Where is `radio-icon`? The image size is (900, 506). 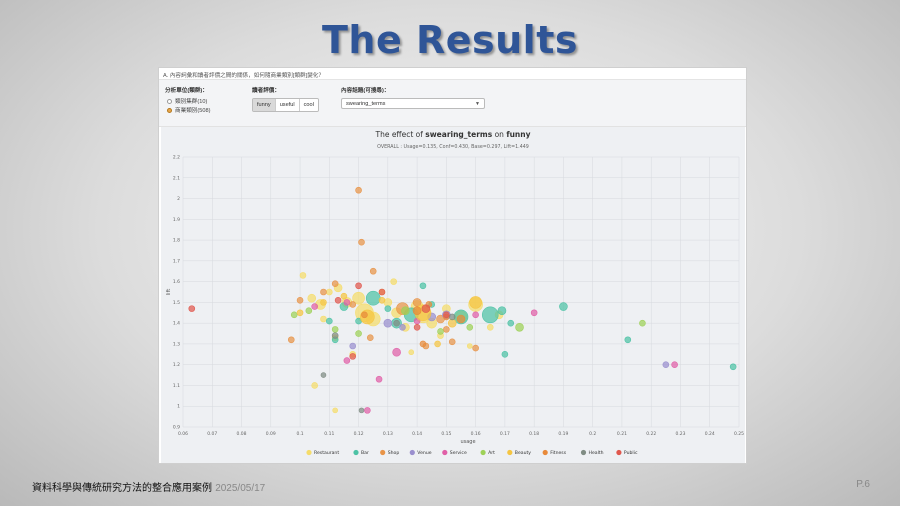
radio-icon is located at coordinates (169, 101).